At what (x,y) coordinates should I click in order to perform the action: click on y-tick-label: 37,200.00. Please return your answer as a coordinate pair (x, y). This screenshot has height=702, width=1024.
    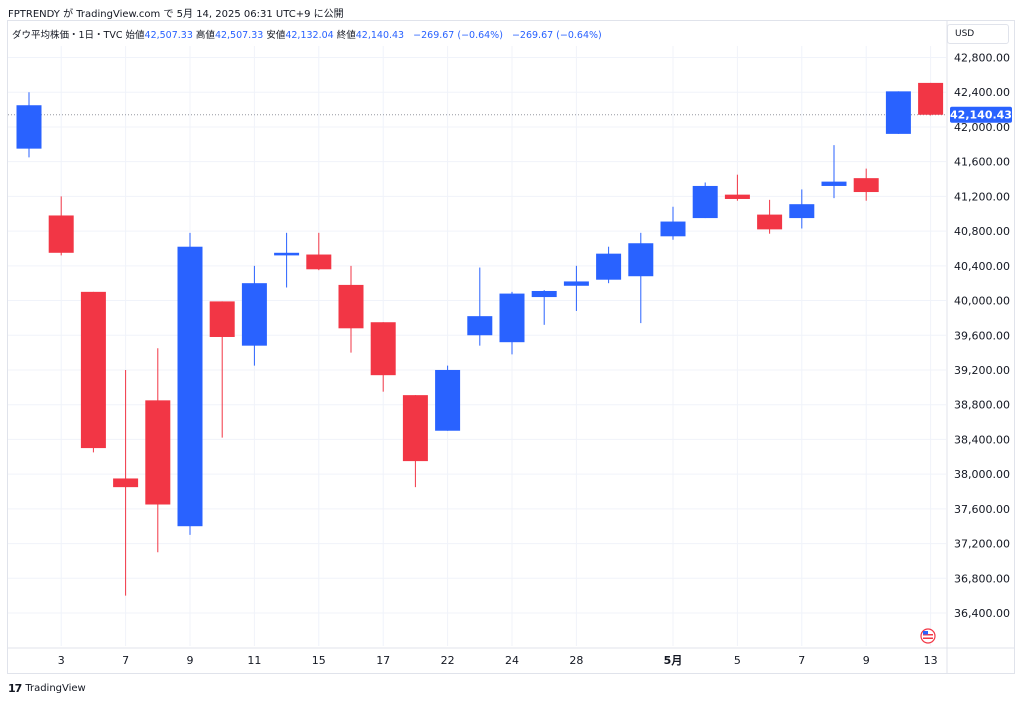
    Looking at the image, I should click on (982, 544).